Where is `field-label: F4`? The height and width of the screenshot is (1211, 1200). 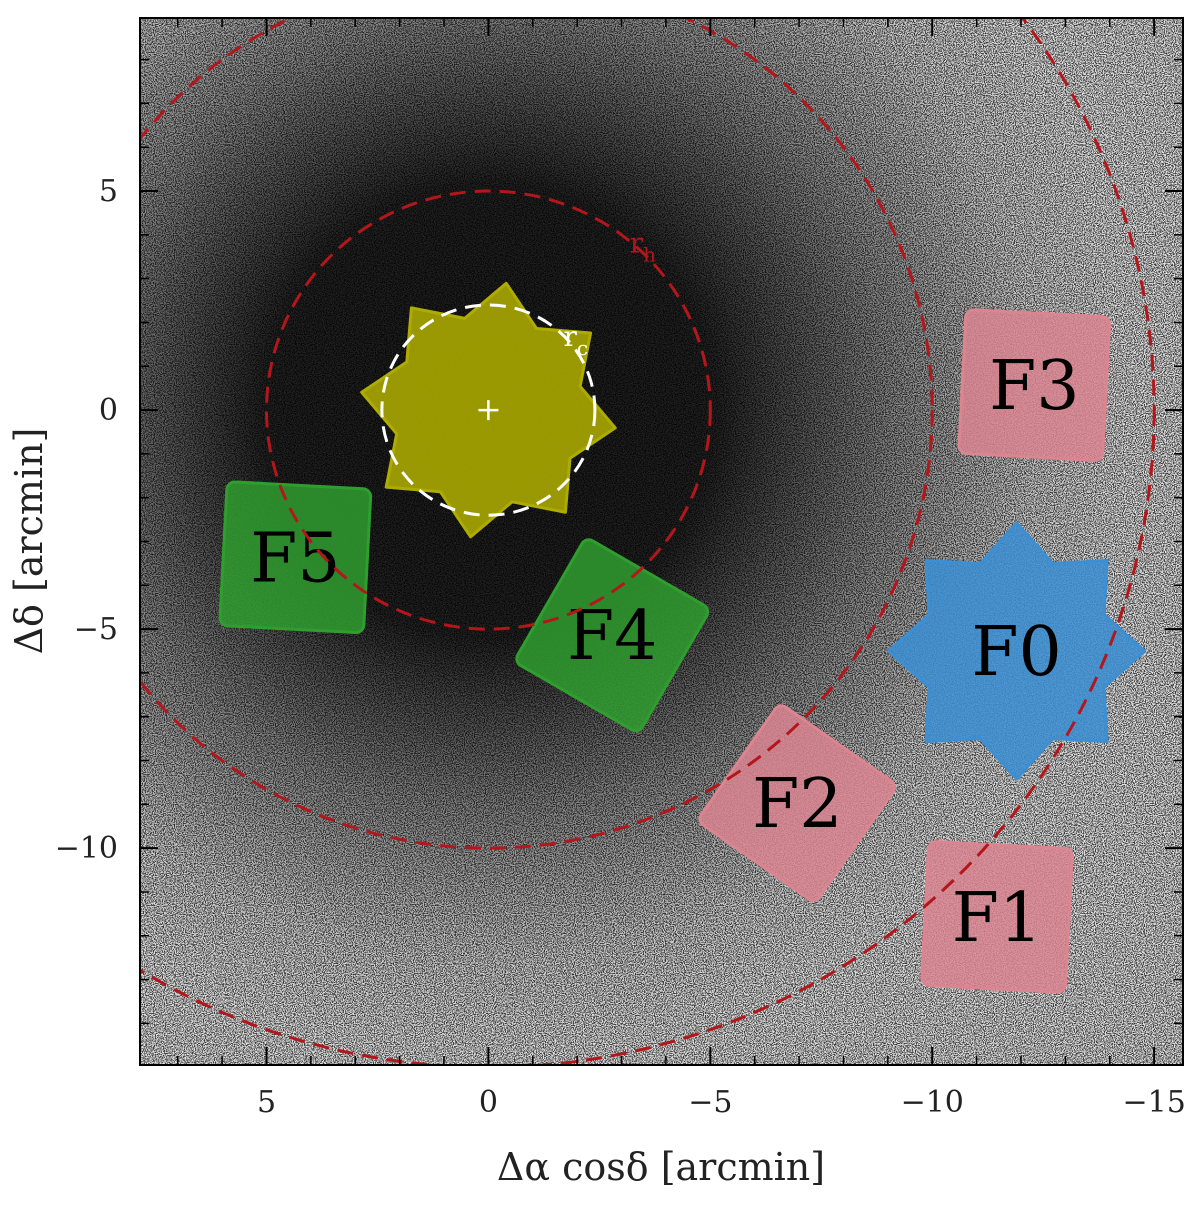
field-label: F4 is located at coordinates (612, 636).